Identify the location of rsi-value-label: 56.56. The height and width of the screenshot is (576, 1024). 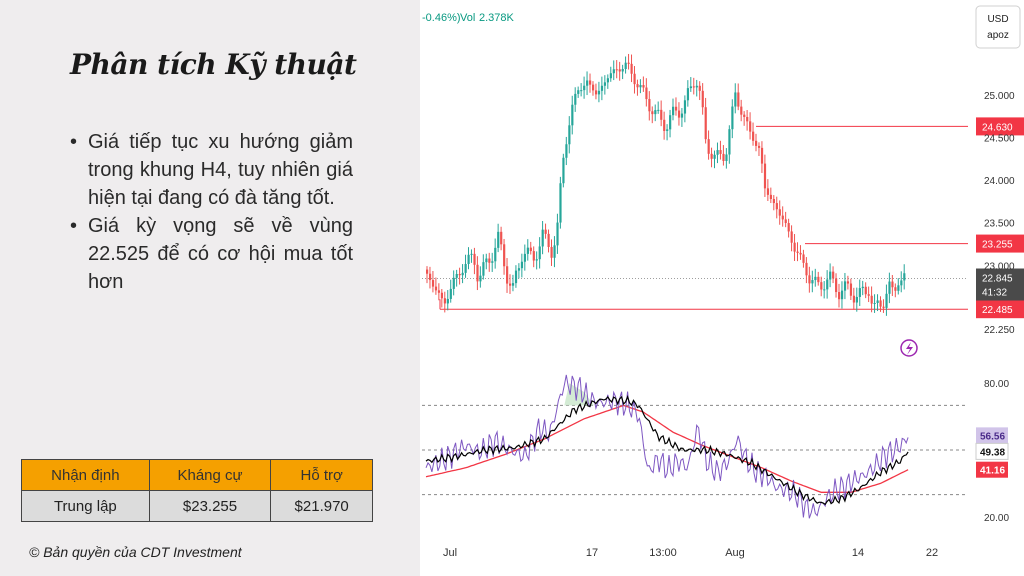
(992, 436).